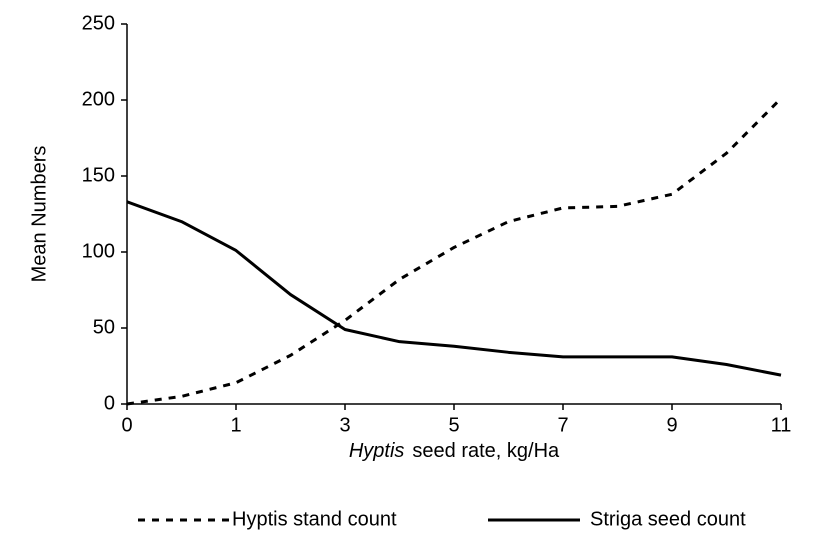 The image size is (825, 540). I want to click on legend-label: Hyptis stand count, so click(314, 519).